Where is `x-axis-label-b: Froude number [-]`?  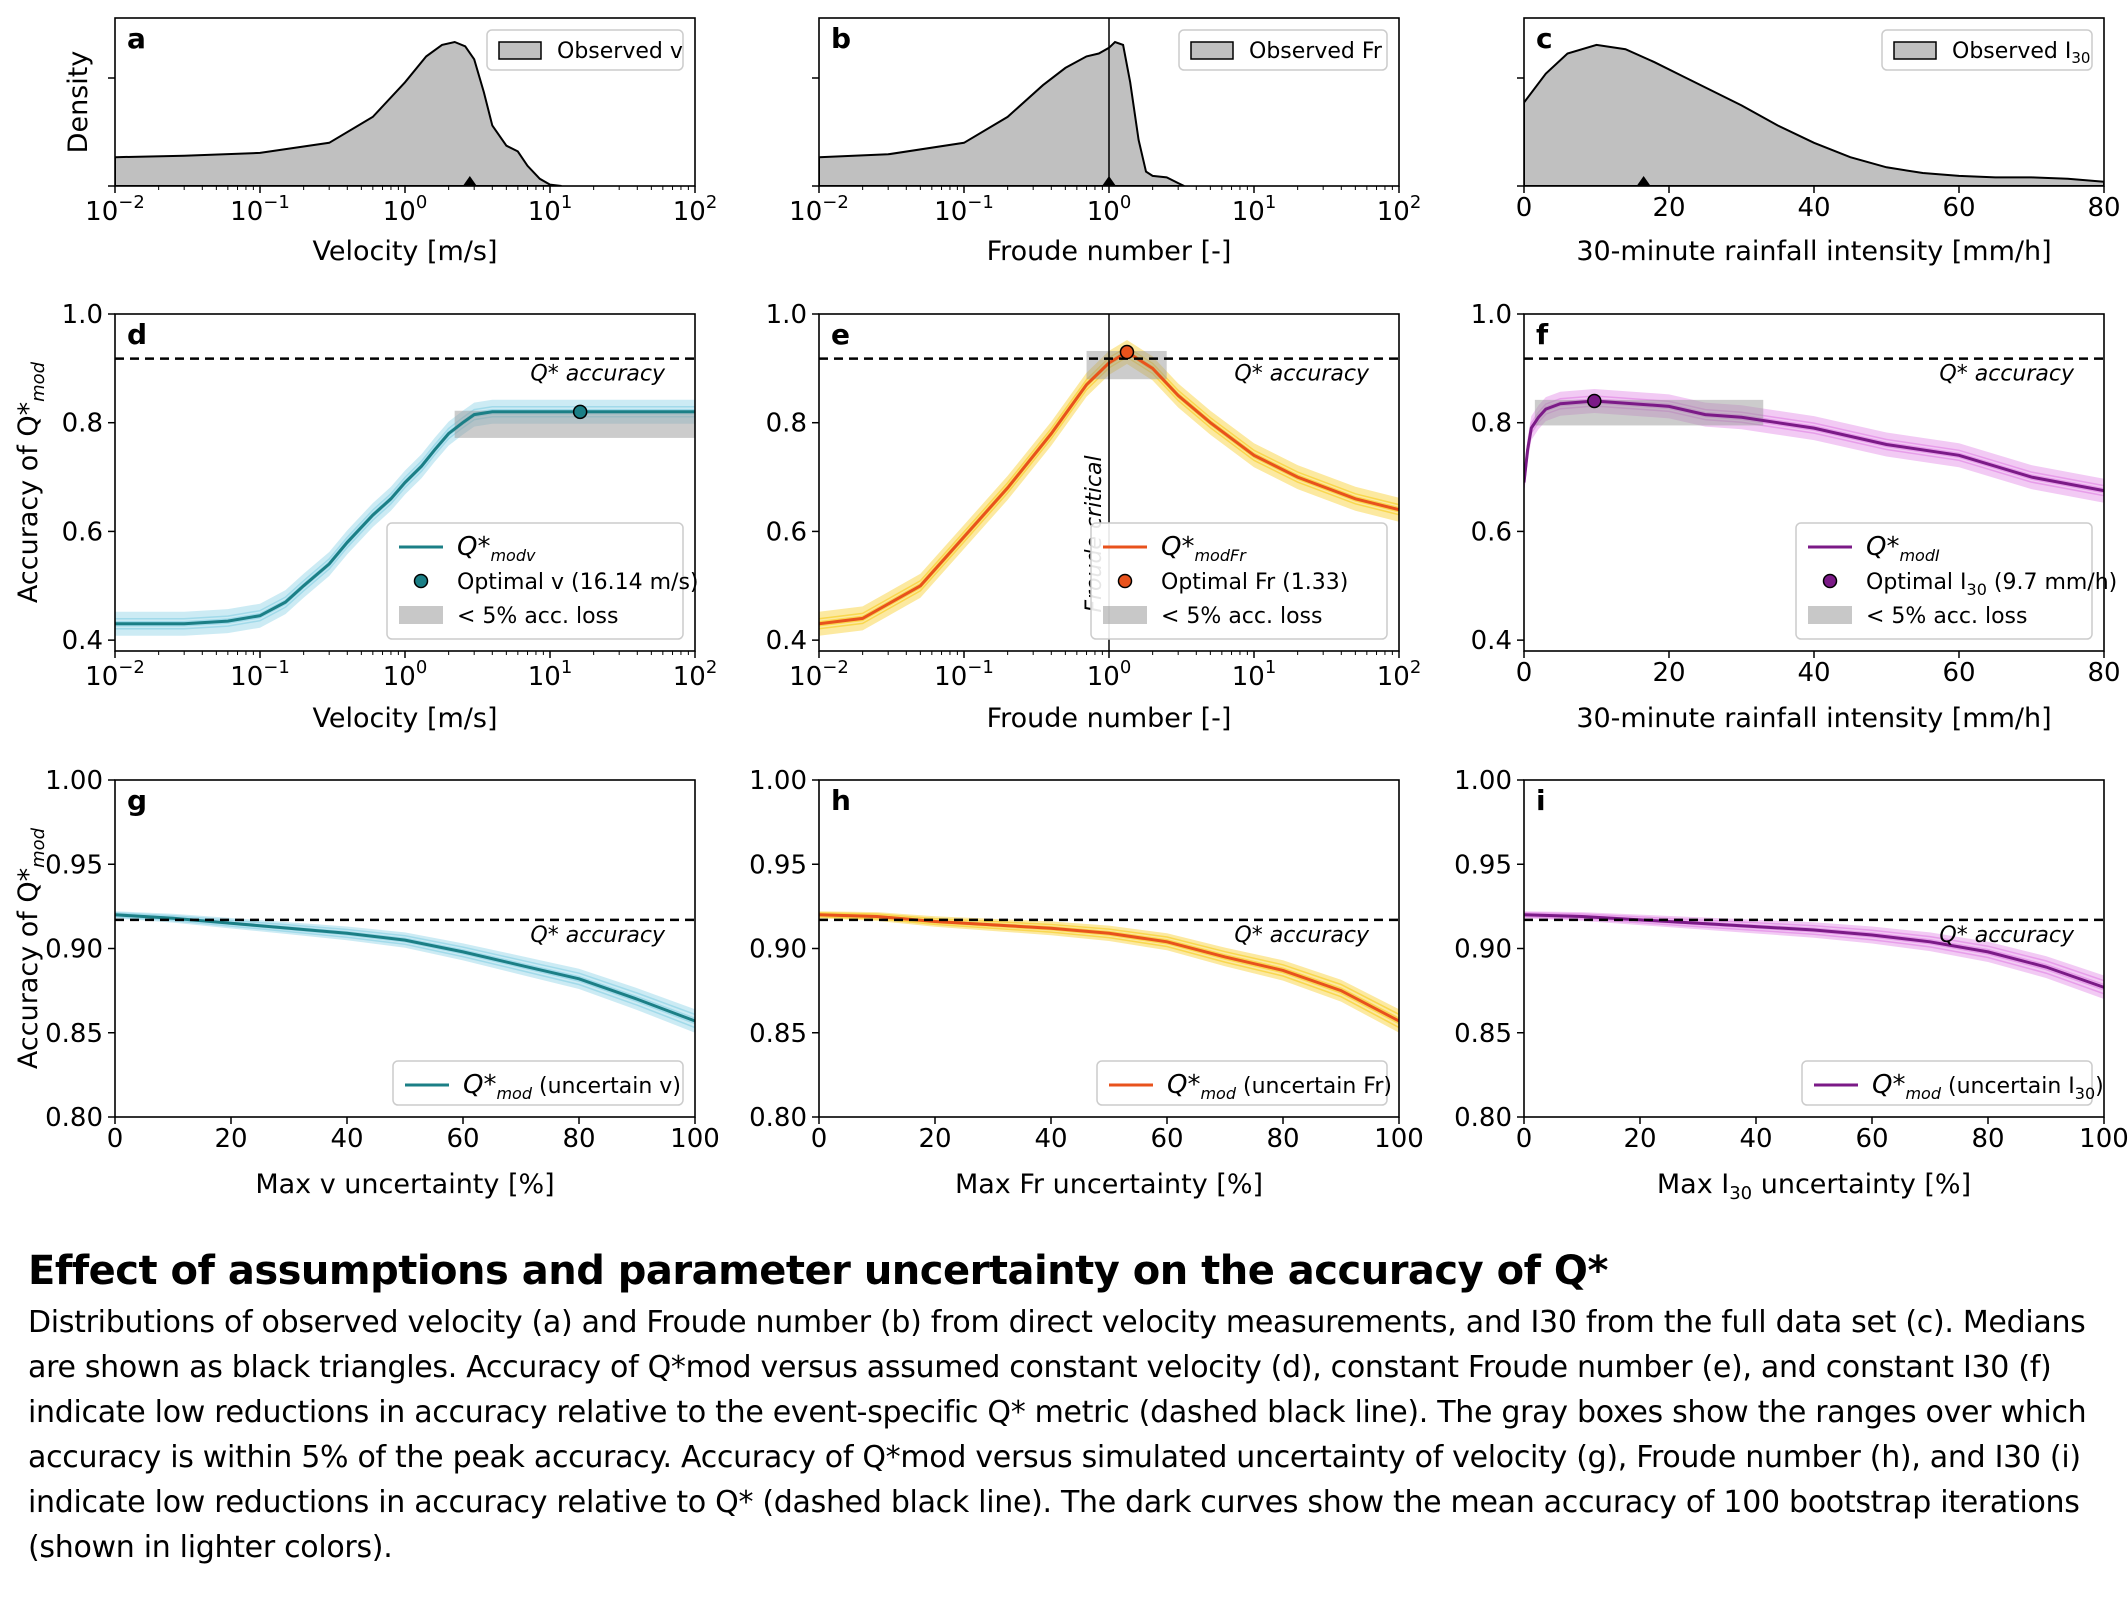
x-axis-label-b: Froude number [-] is located at coordinates (1109, 251).